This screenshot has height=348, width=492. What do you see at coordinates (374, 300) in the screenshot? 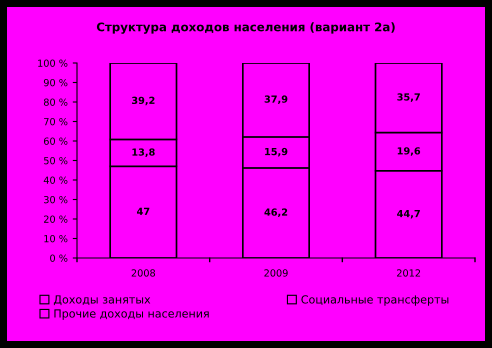
I see `legend-label: Социальные трансферты` at bounding box center [374, 300].